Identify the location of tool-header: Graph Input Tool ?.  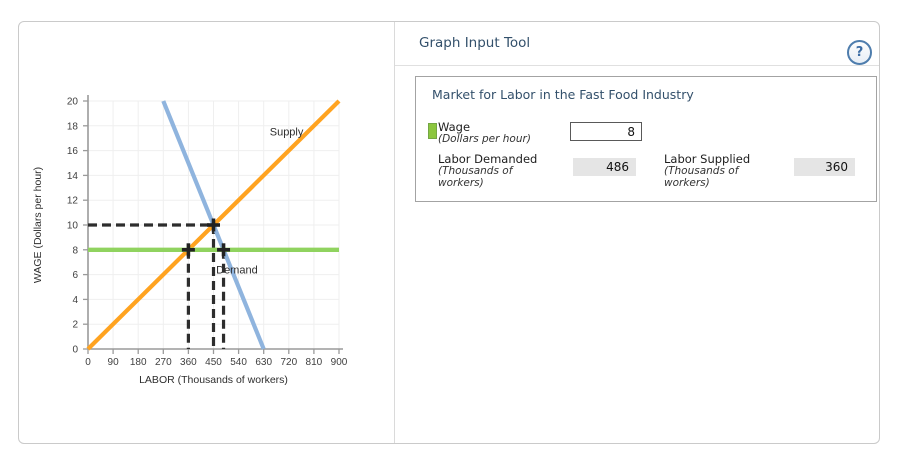
(637, 44).